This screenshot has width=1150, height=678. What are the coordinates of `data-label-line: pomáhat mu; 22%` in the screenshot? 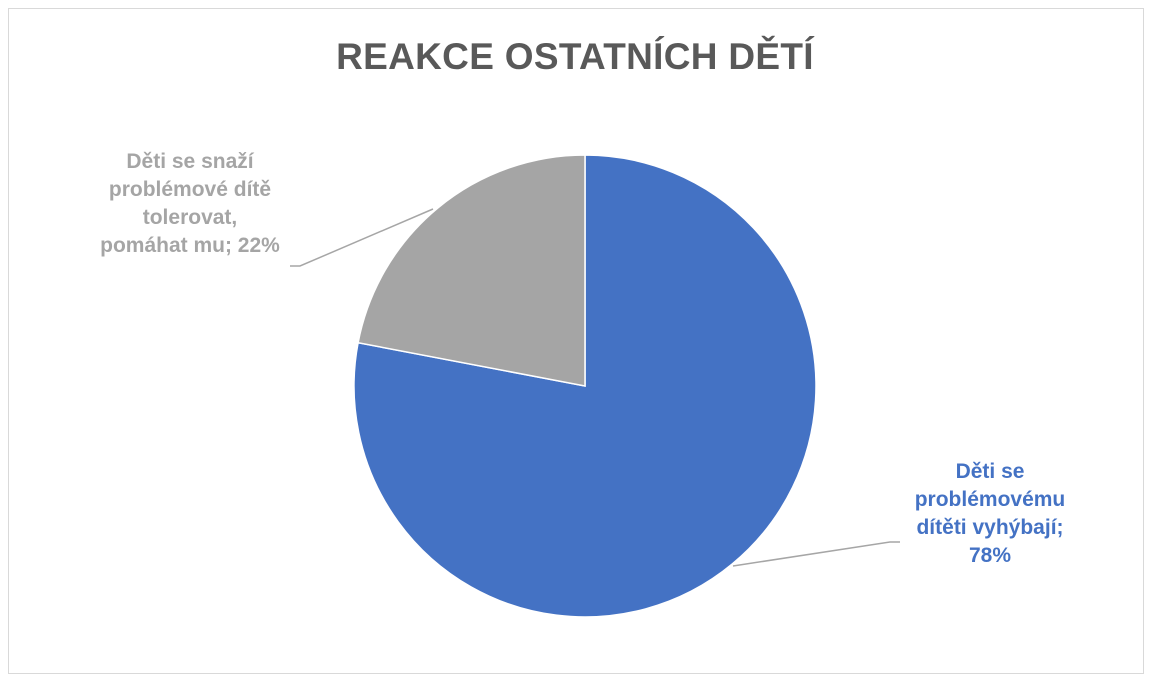 It's located at (190, 245).